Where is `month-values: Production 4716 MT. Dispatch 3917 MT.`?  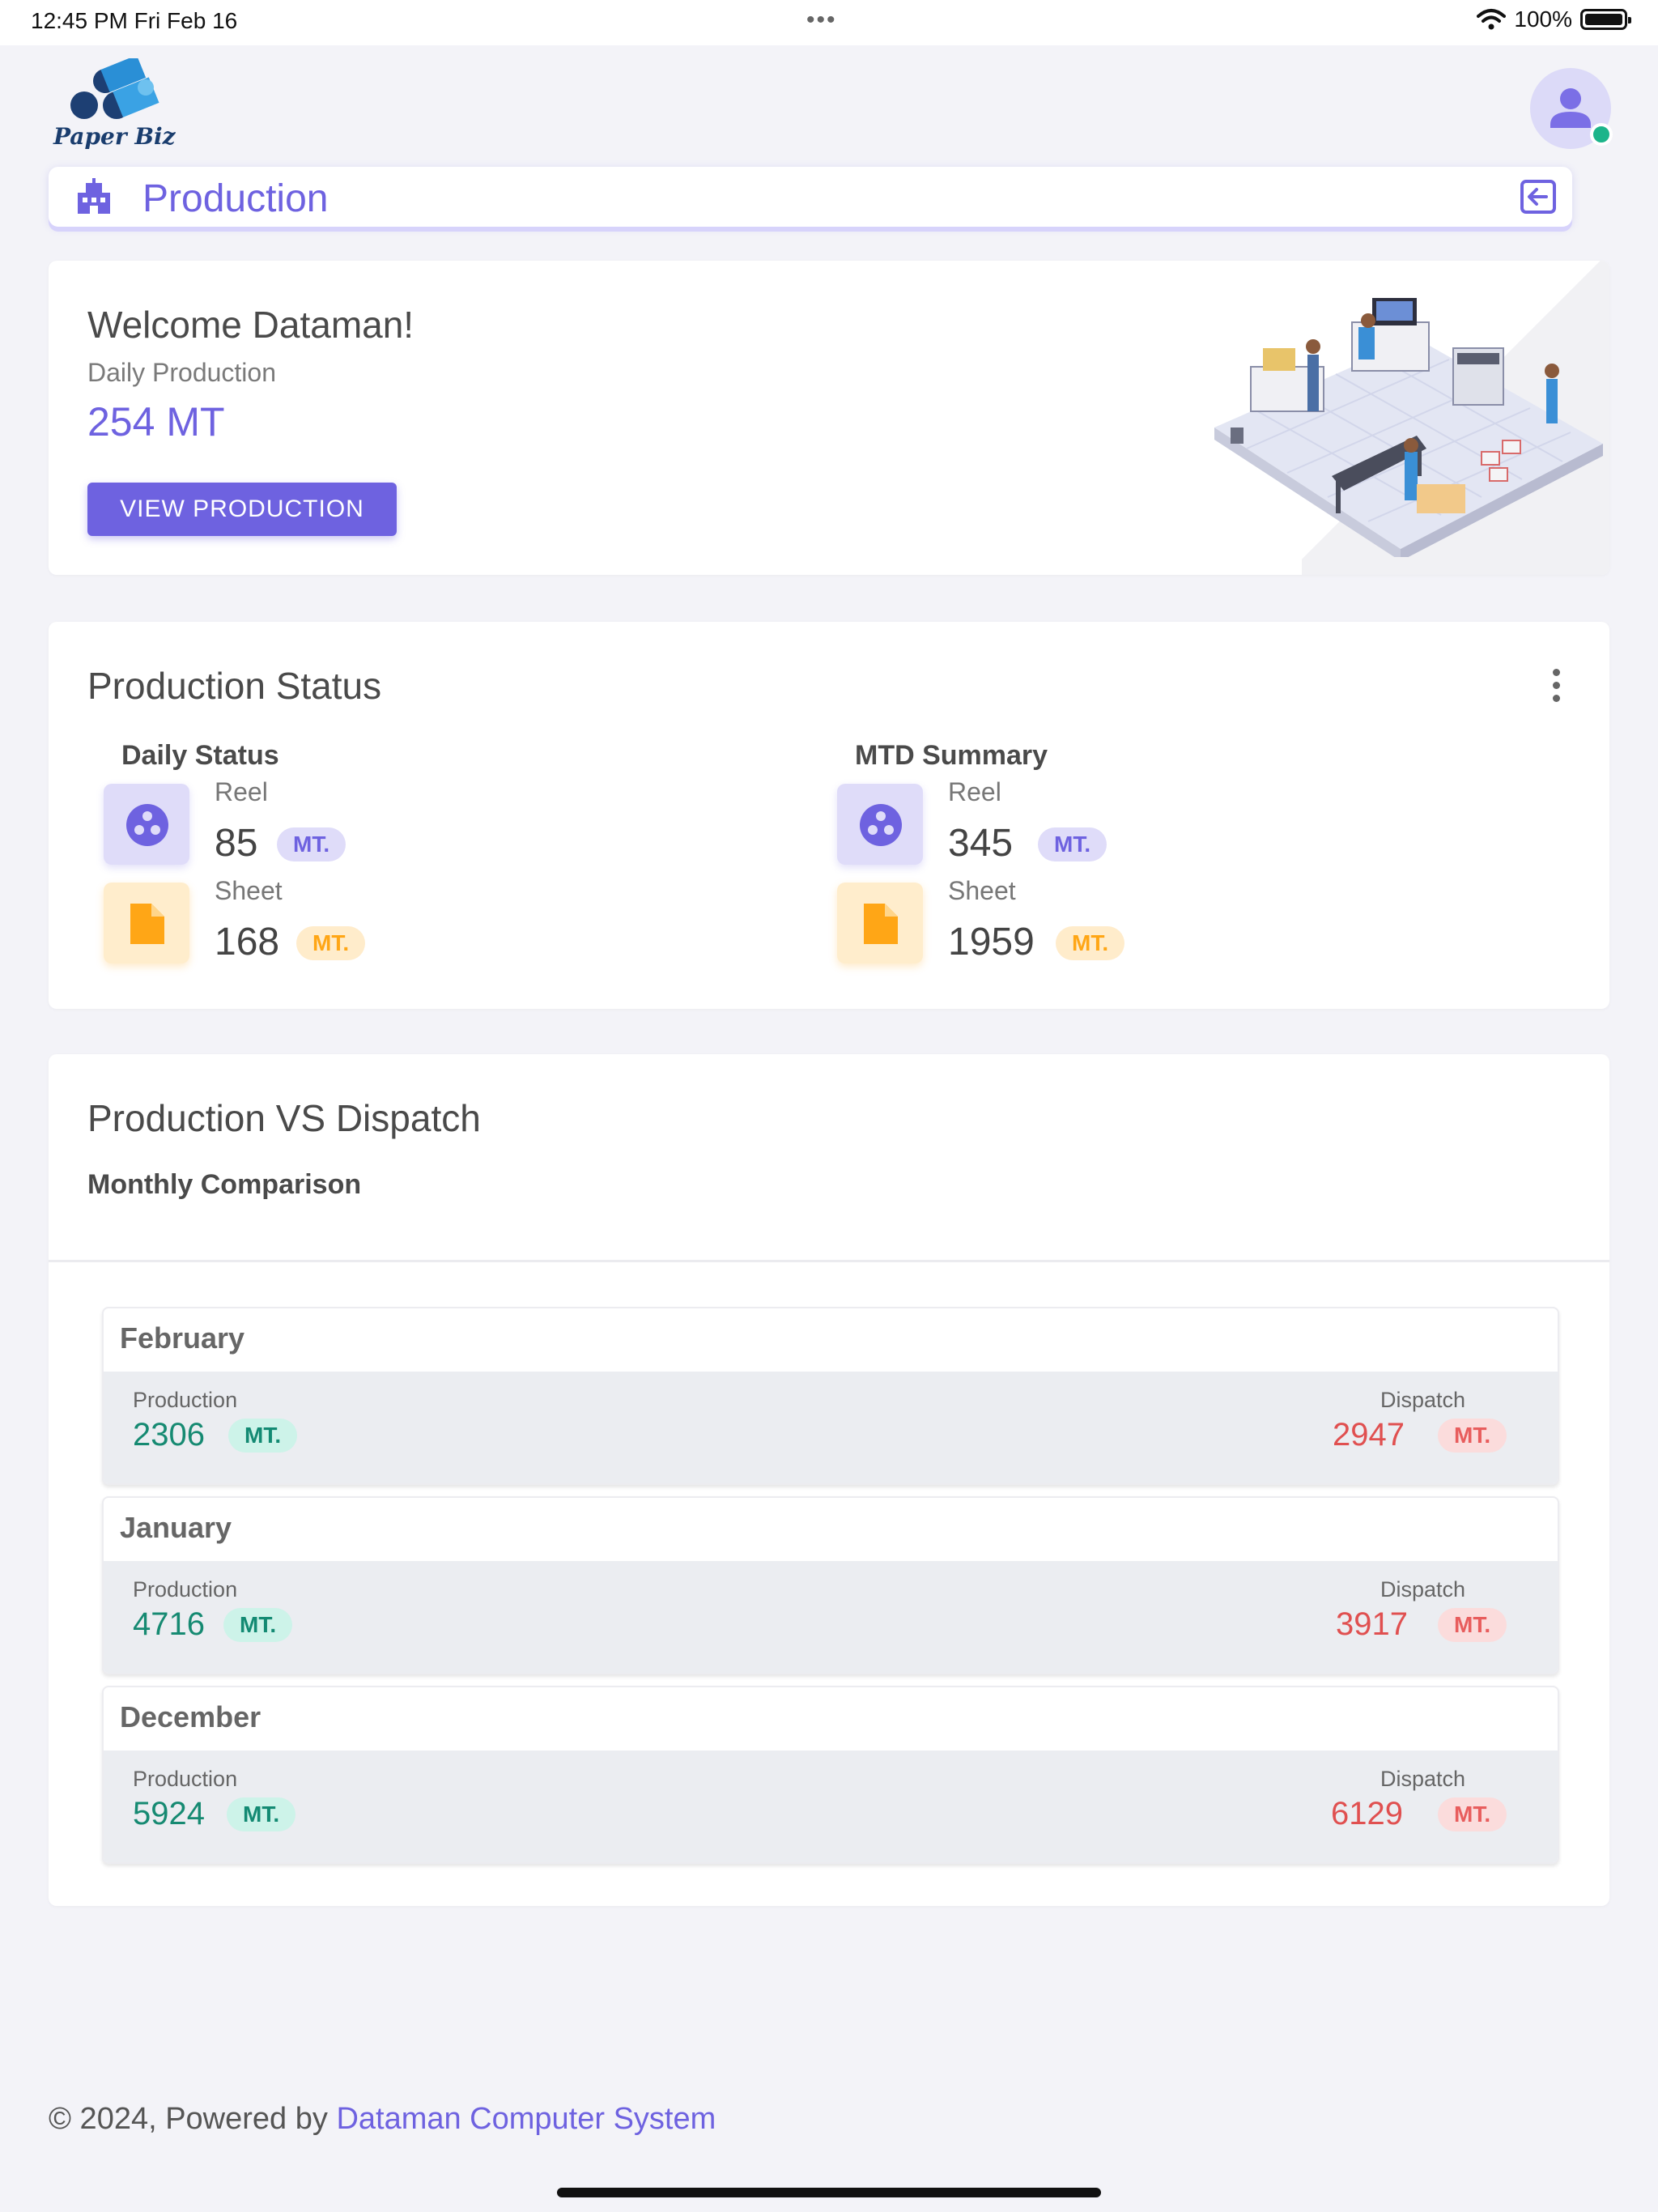 month-values: Production 4716 MT. Dispatch 3917 MT. is located at coordinates (831, 1617).